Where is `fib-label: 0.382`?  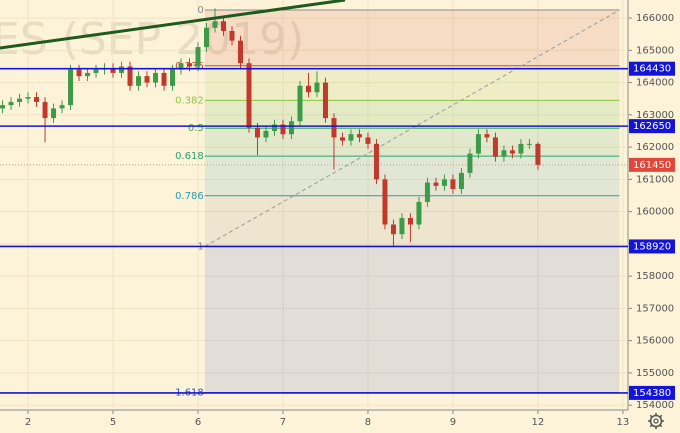 fib-label: 0.382 is located at coordinates (189, 100).